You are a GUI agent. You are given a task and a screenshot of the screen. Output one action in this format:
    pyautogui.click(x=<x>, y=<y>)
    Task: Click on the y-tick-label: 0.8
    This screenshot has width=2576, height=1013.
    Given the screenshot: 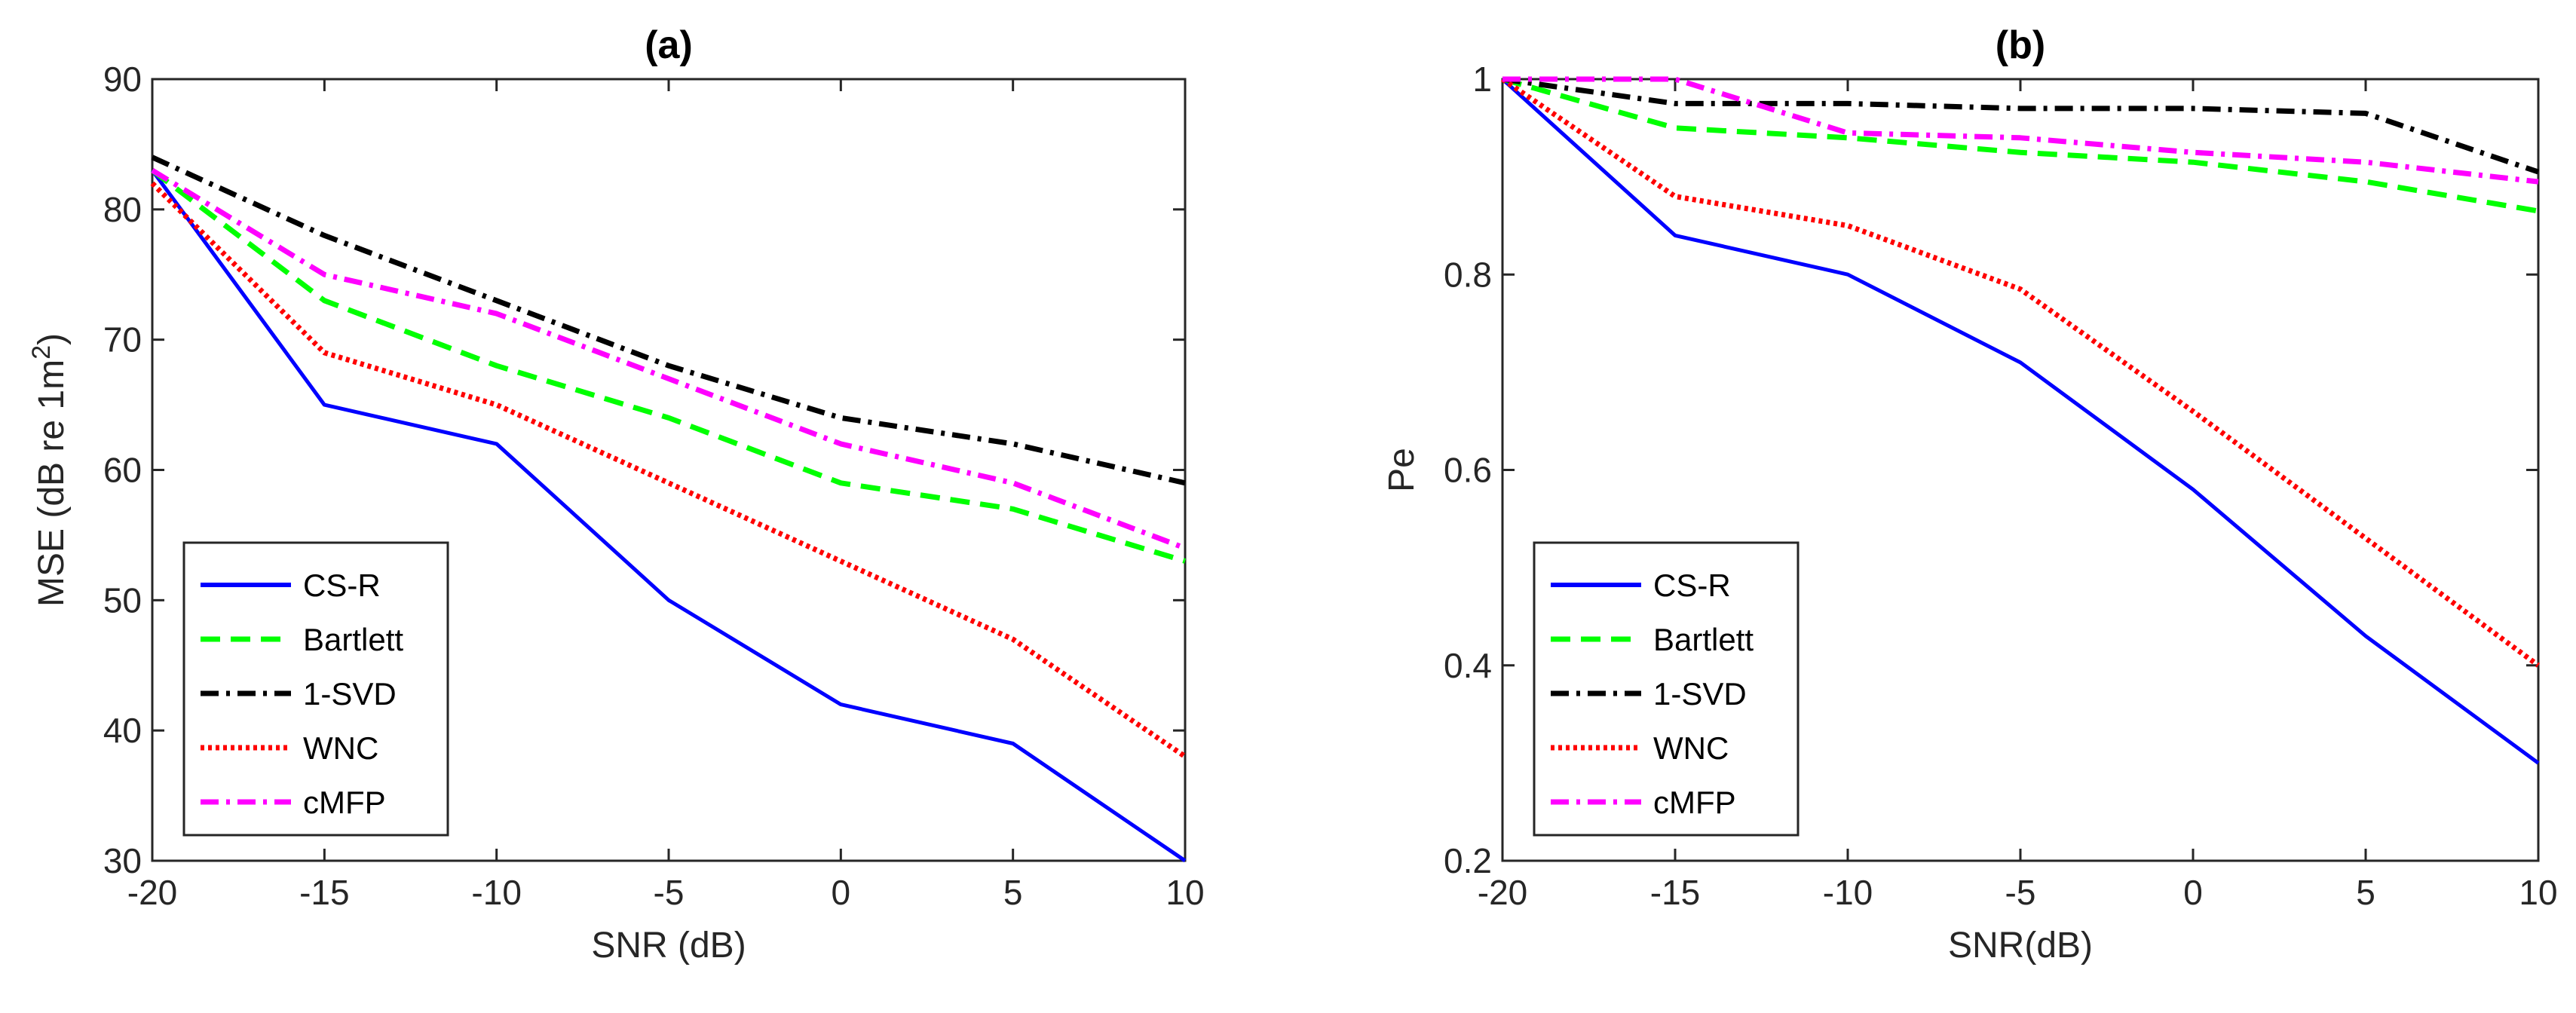 What is the action you would take?
    pyautogui.click(x=1468, y=274)
    